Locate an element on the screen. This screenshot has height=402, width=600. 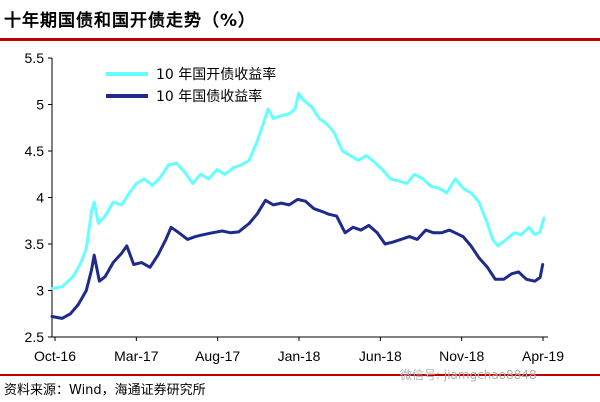
source-note: 资料来源：Wind，海通证券研究所 is located at coordinates (105, 390).